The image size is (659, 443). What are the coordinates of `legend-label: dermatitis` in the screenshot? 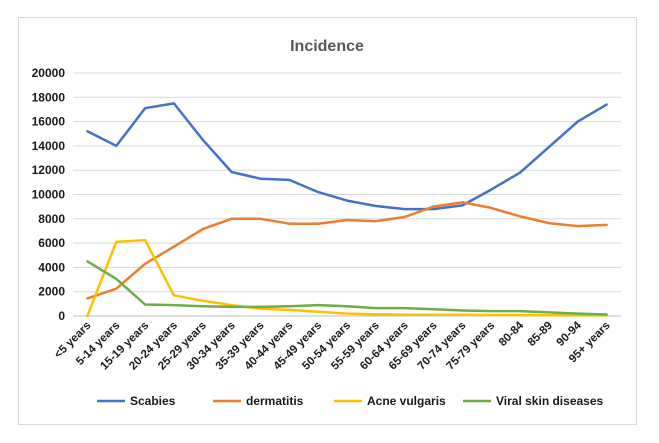 It's located at (275, 401).